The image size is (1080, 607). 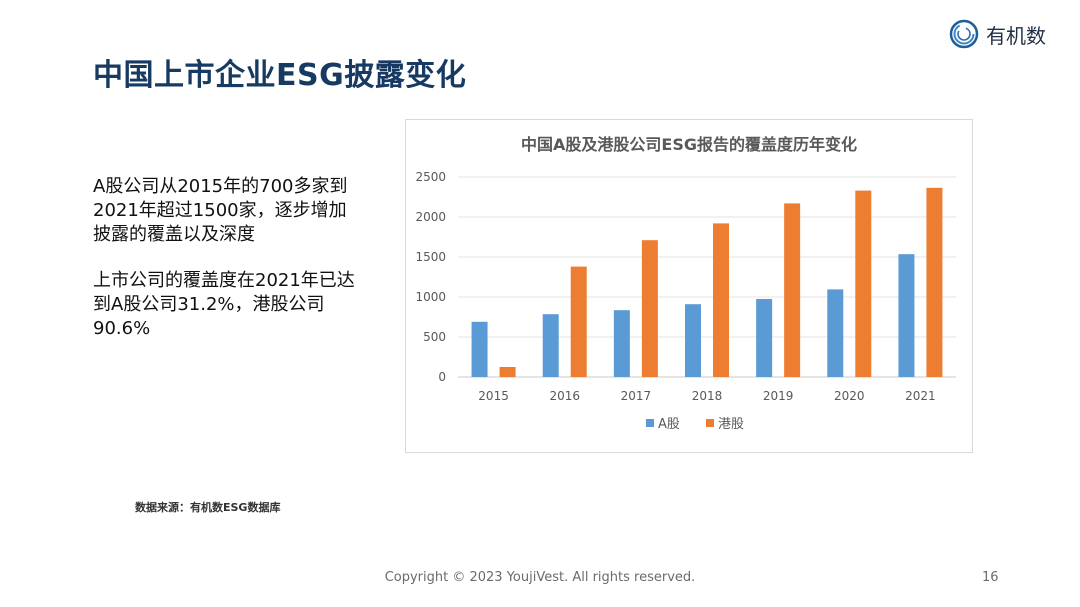 I want to click on bar-hk-share-2018, so click(x=721, y=300).